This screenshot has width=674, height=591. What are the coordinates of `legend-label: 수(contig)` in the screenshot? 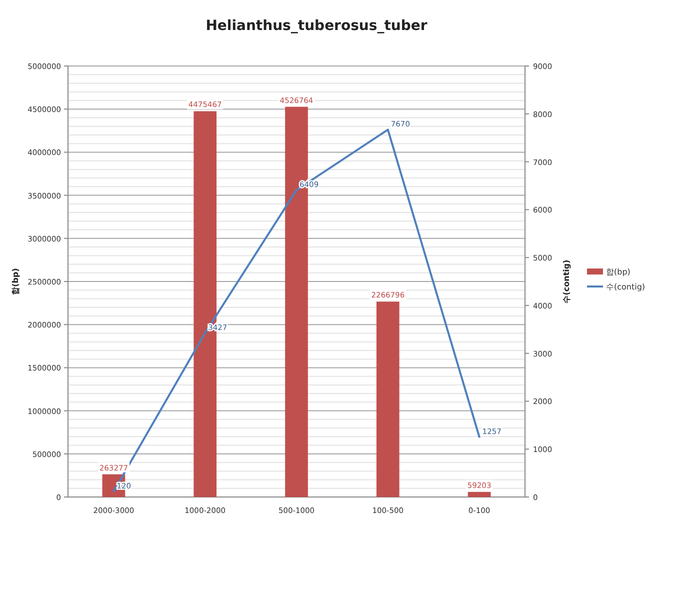 It's located at (626, 287).